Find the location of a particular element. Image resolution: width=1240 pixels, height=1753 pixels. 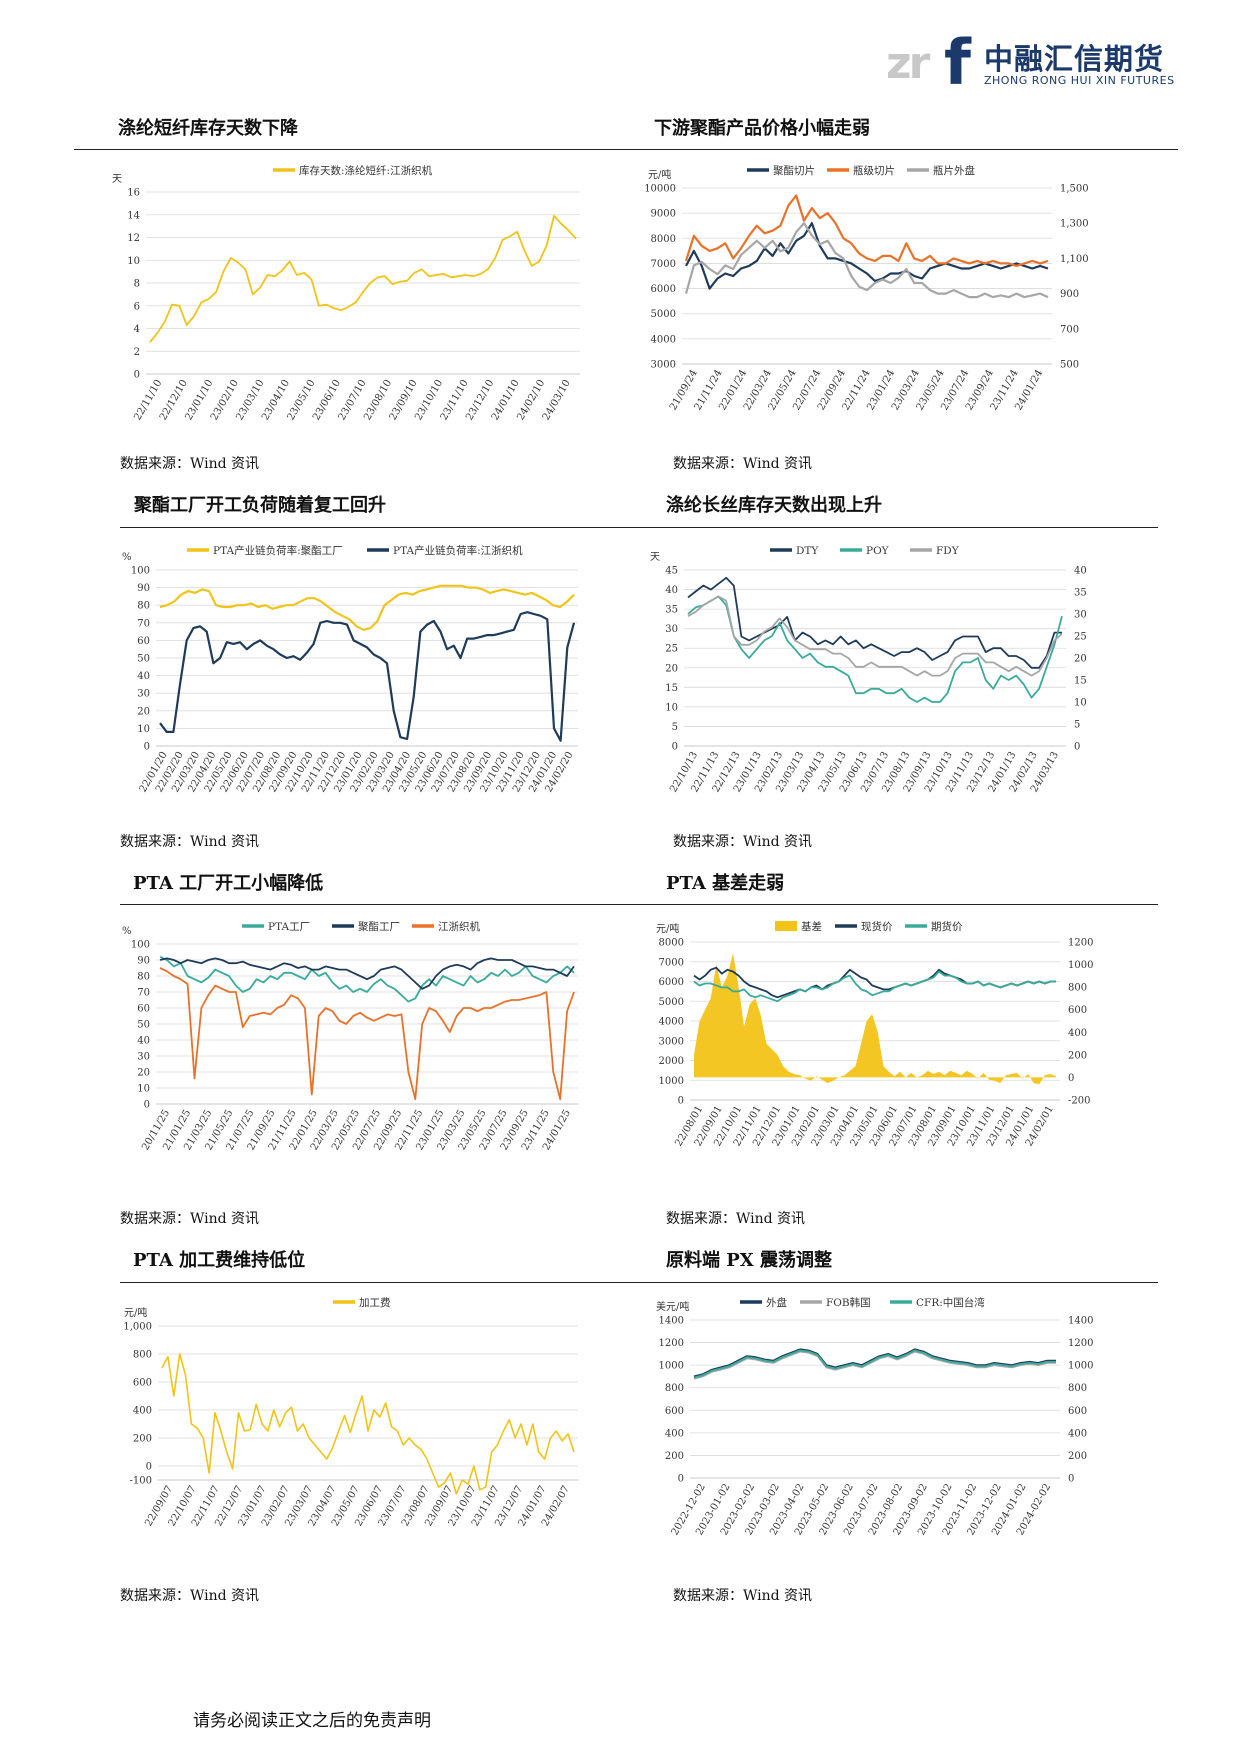

y-tick-label: 800 is located at coordinates (674, 1388).